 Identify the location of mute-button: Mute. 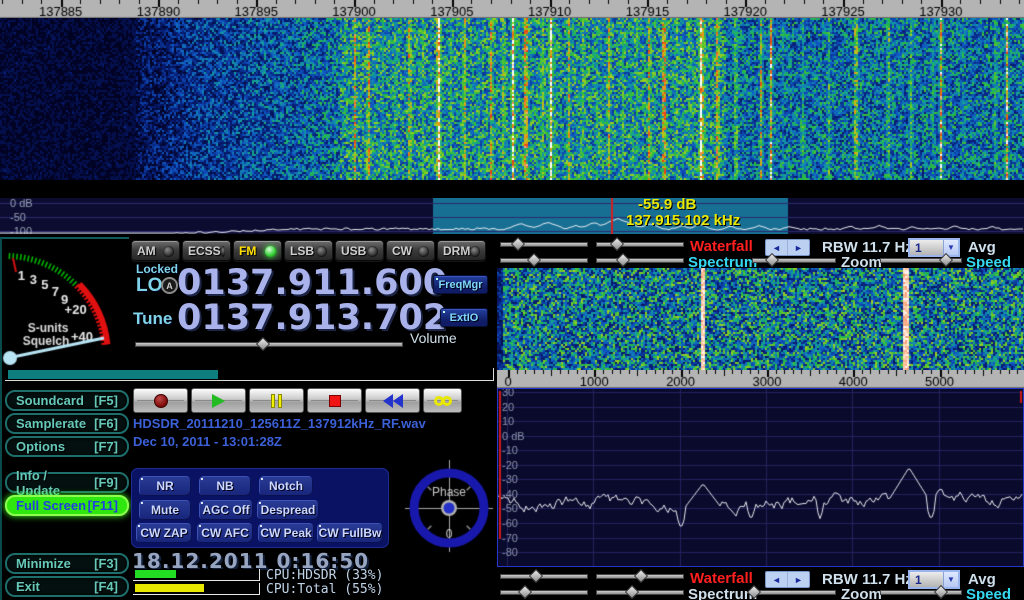
(165, 510).